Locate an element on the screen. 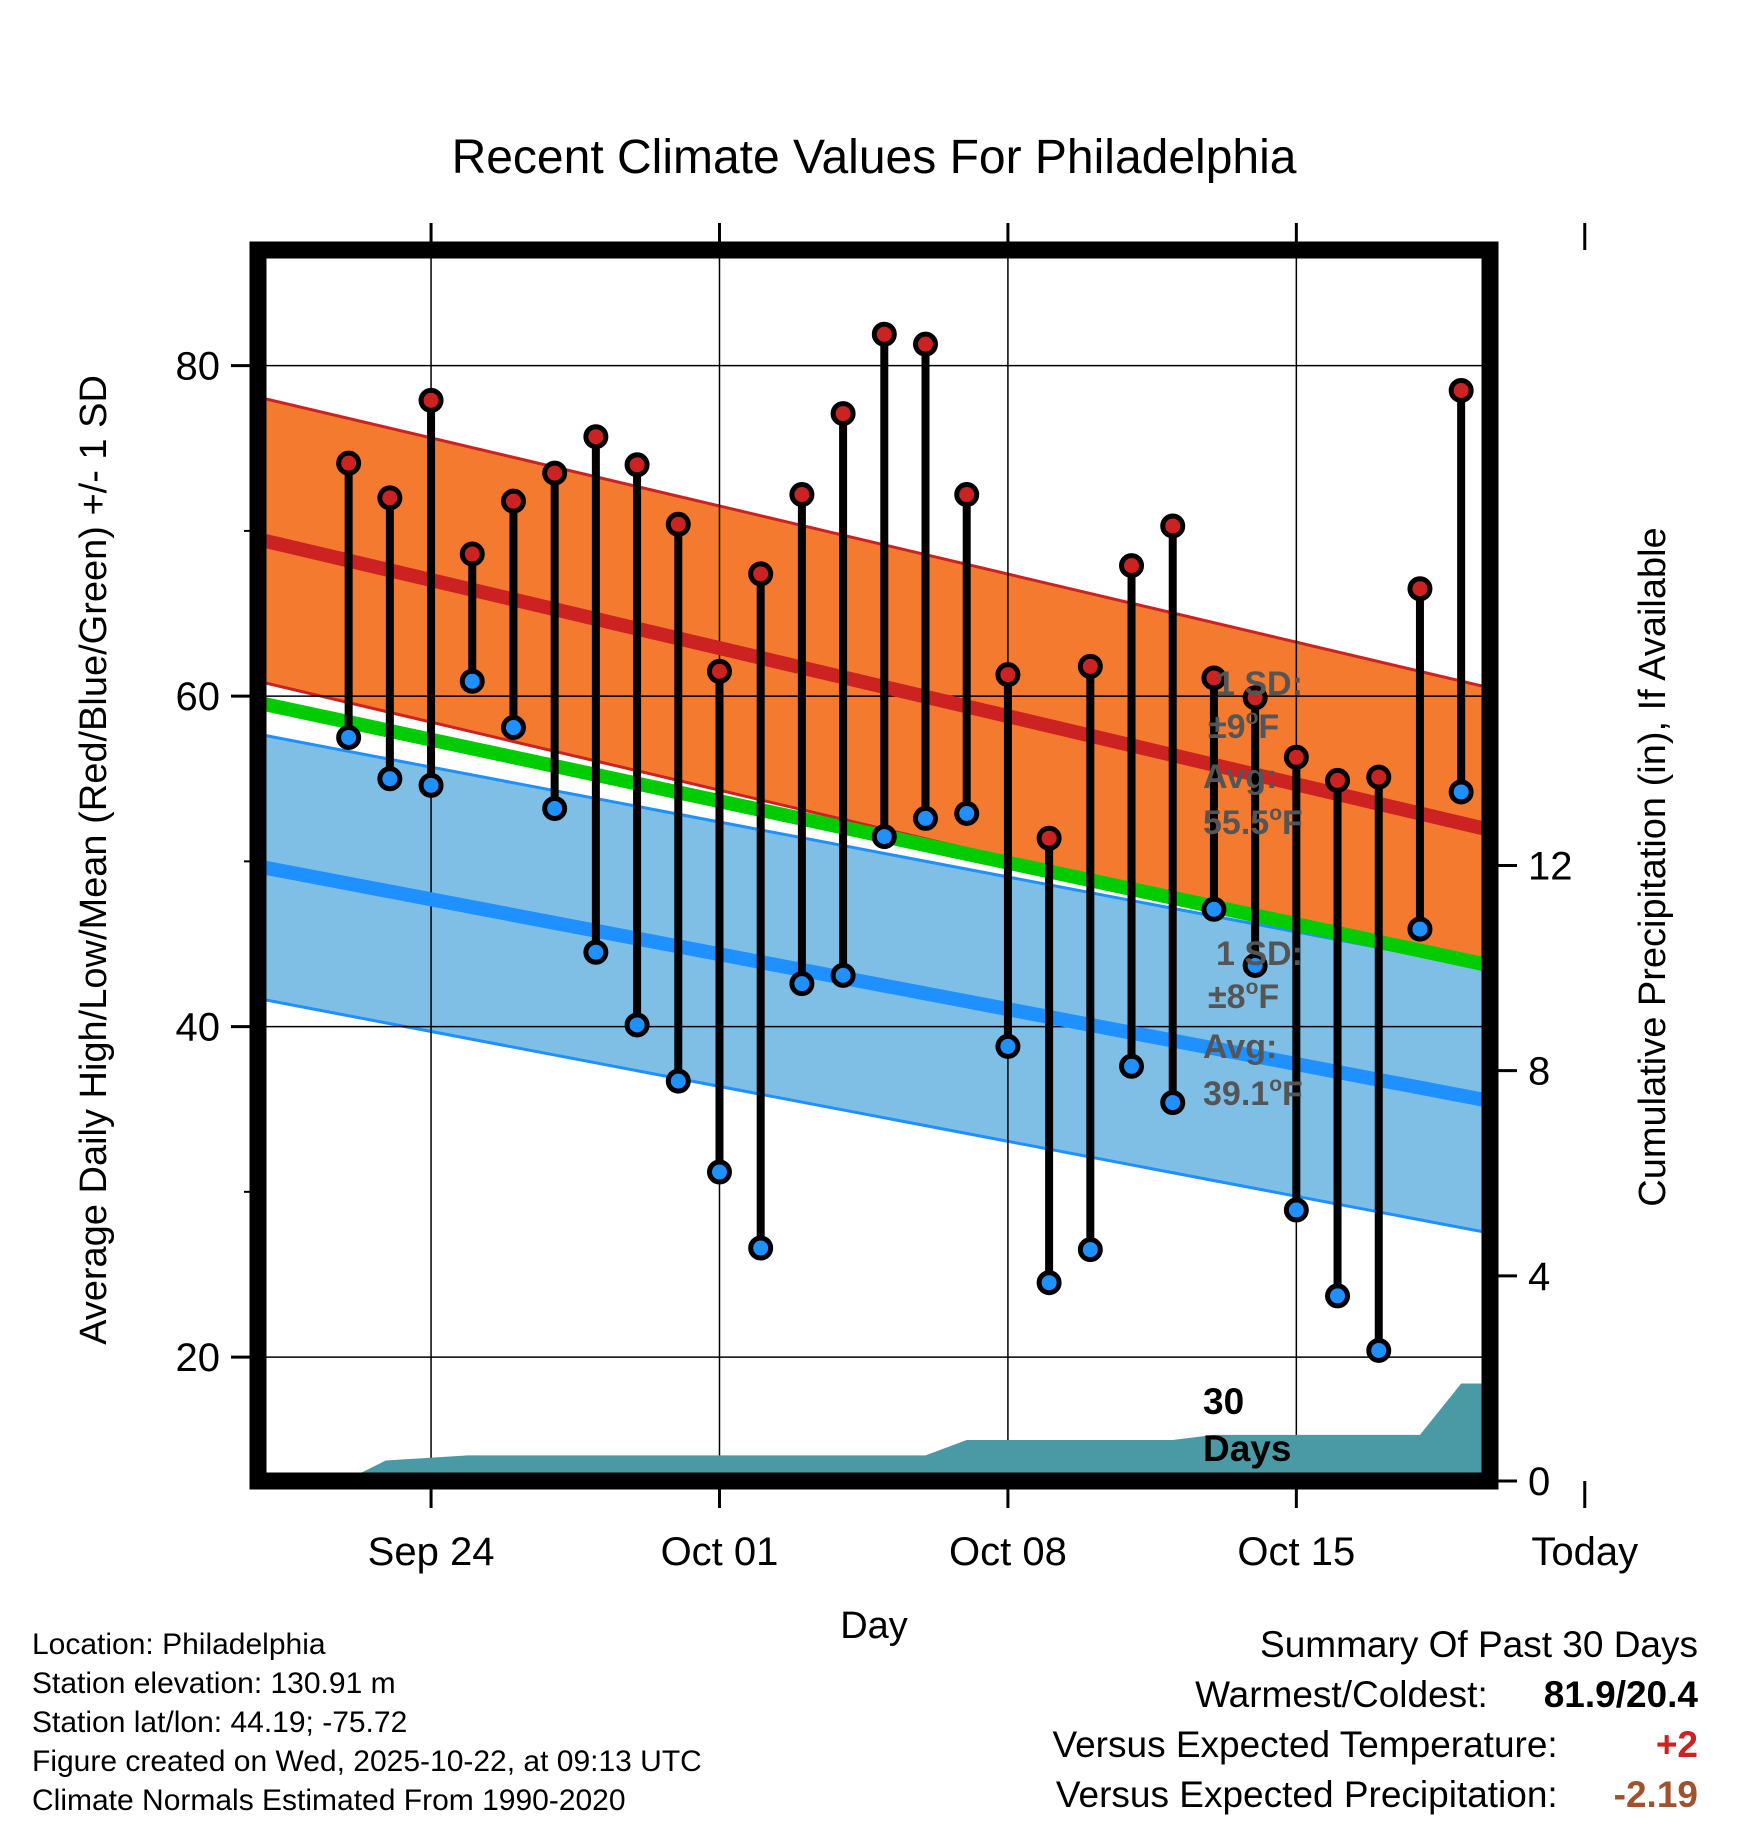 This screenshot has height=1828, width=1748. high-sd-number: ±9 is located at coordinates (1227, 727).